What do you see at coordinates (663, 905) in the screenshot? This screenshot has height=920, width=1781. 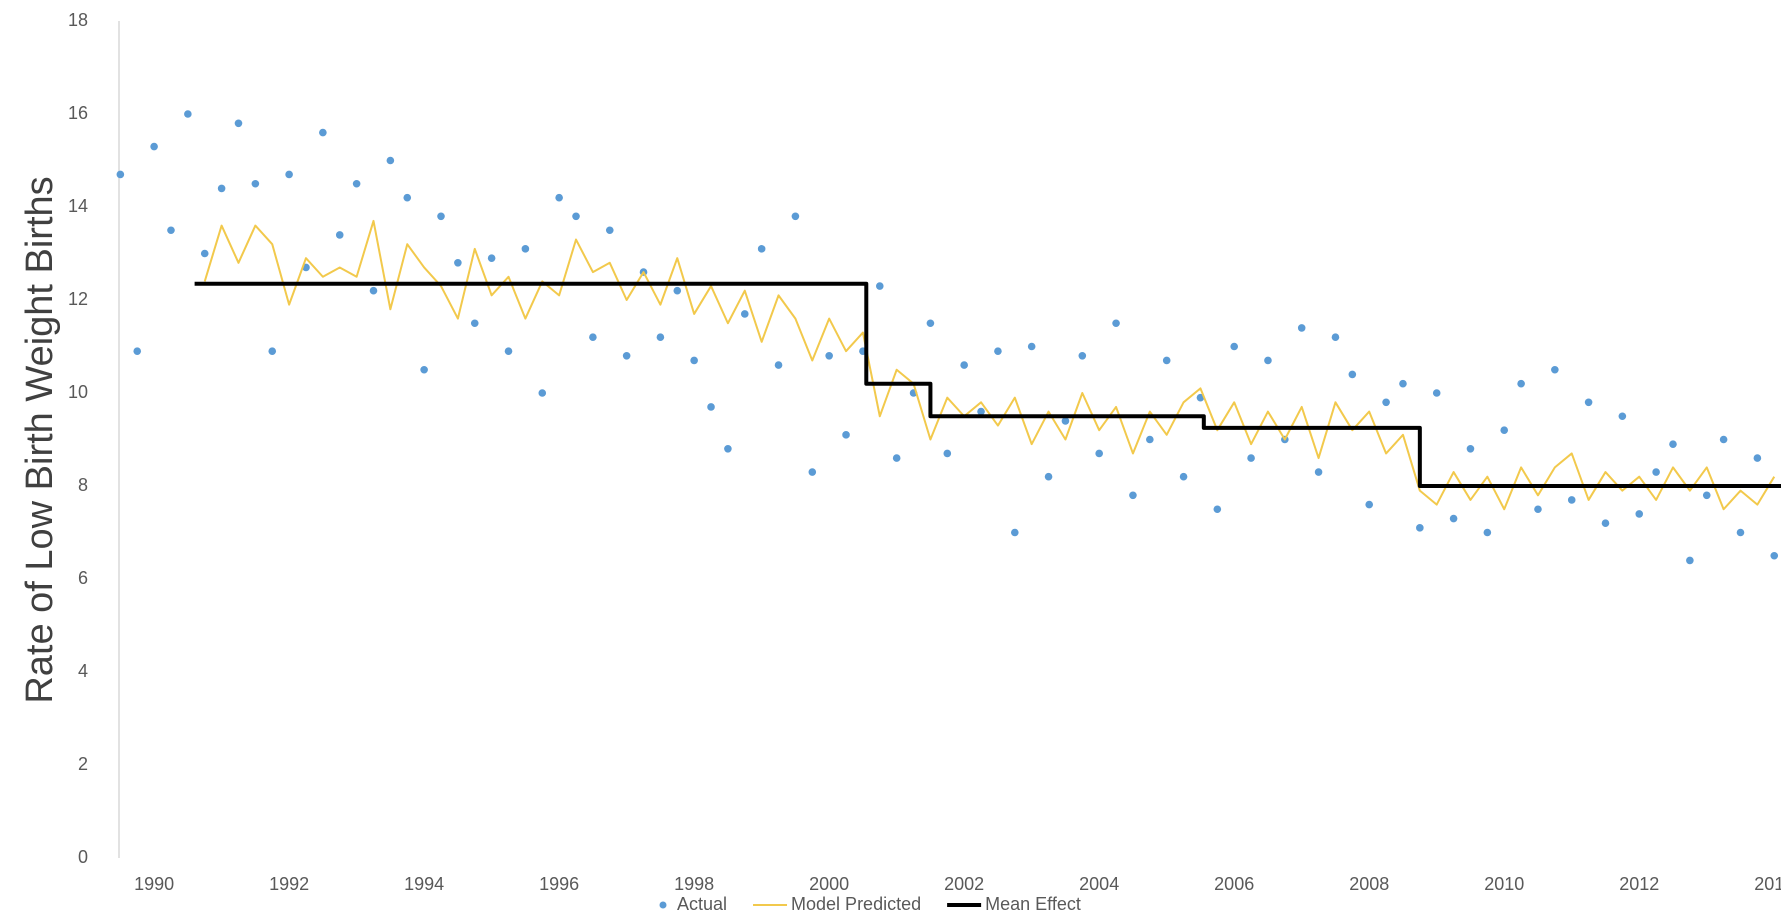 I see `legend-marker` at bounding box center [663, 905].